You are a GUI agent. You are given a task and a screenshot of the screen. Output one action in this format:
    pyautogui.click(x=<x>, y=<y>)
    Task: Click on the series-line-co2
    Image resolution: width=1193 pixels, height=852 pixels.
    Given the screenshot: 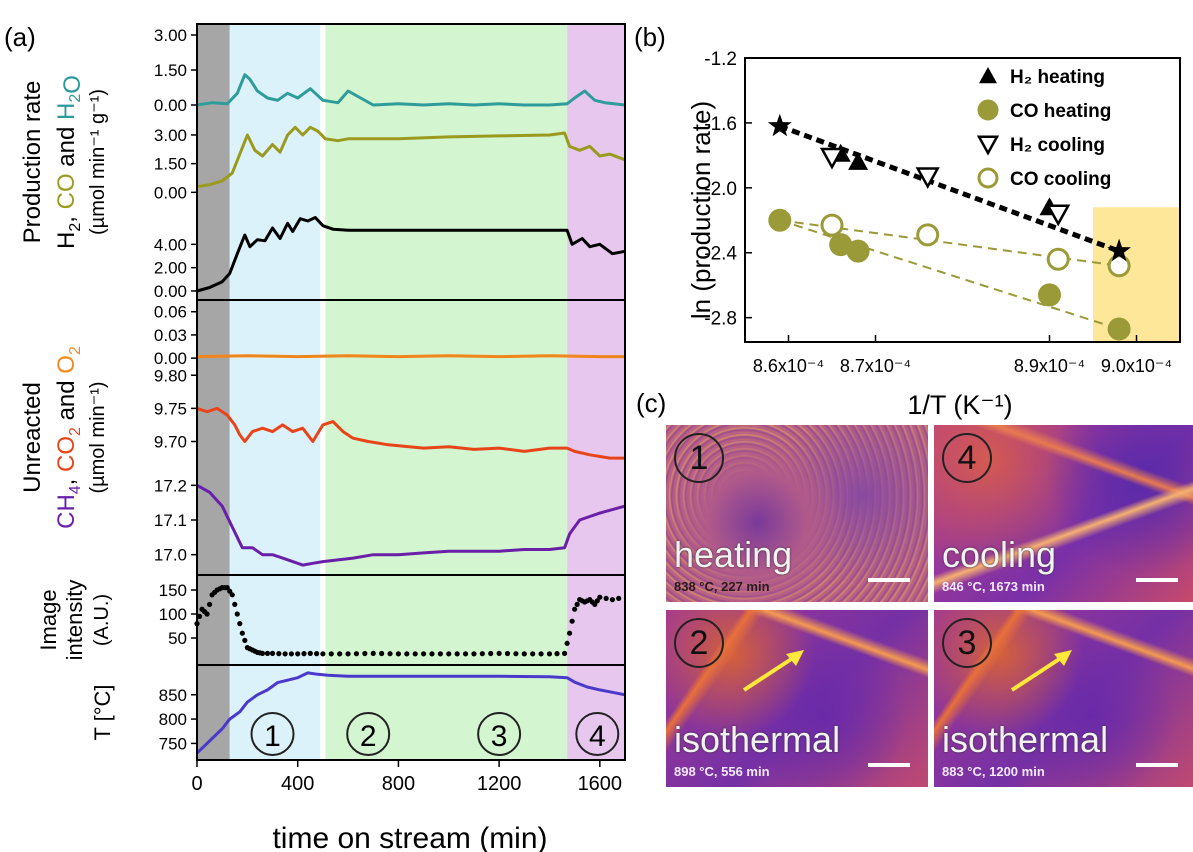 What is the action you would take?
    pyautogui.click(x=410, y=433)
    